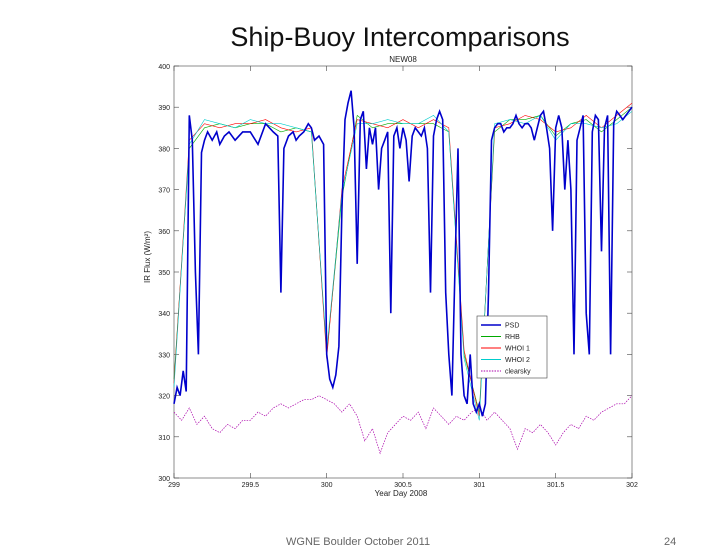 Image resolution: width=720 pixels, height=548 pixels. Describe the element at coordinates (517, 349) in the screenshot. I see `legend-label: WHOI 1` at that location.